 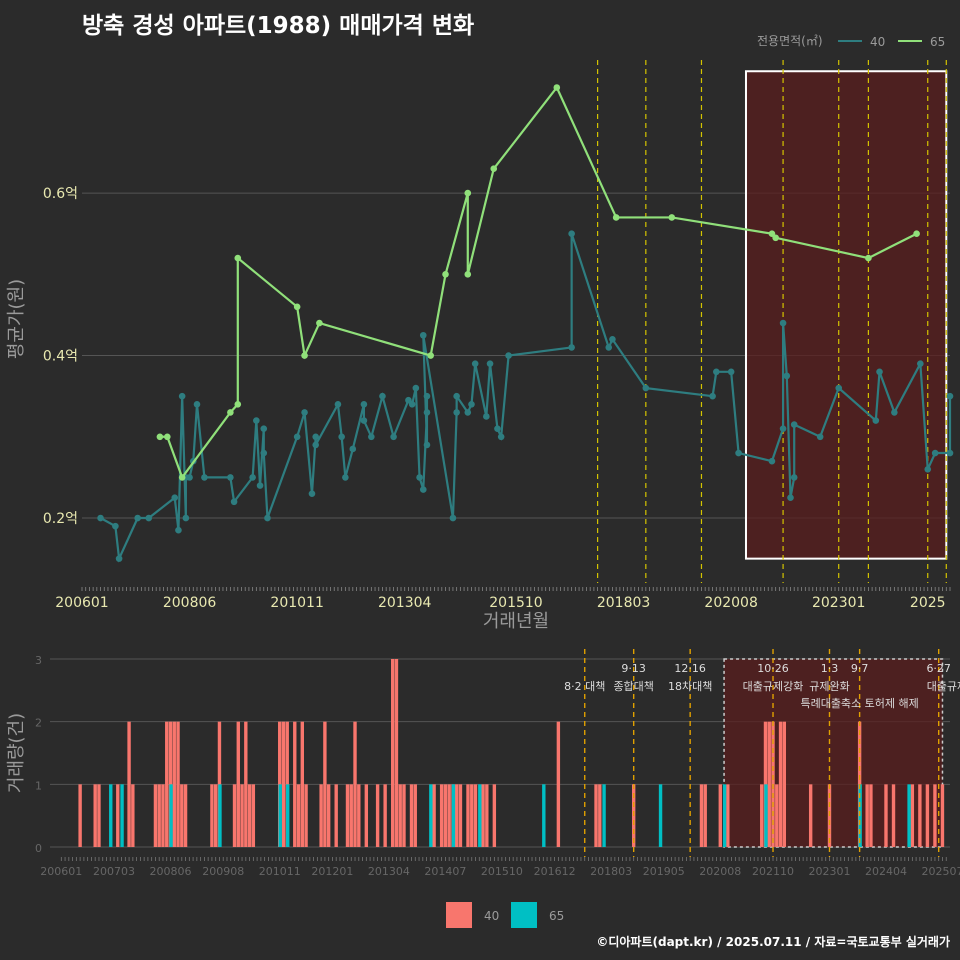 I want to click on x-tick-label: 202301, so click(x=829, y=871).